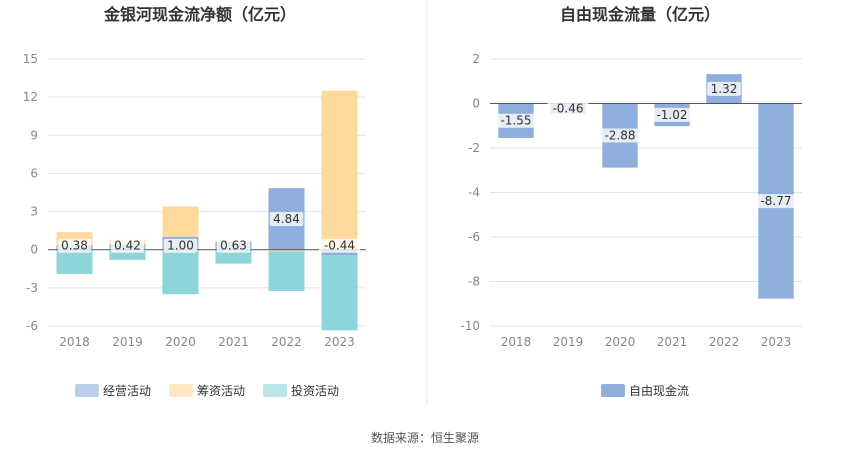 Image resolution: width=850 pixels, height=463 pixels. I want to click on bar-1-s3-2023, so click(339, 293).